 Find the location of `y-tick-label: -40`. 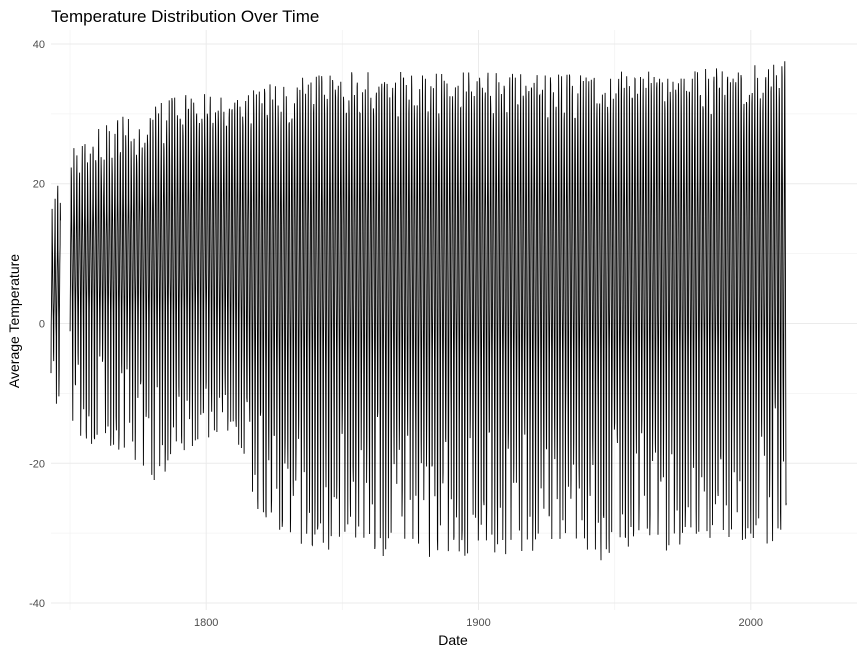

y-tick-label: -40 is located at coordinates (37, 604).